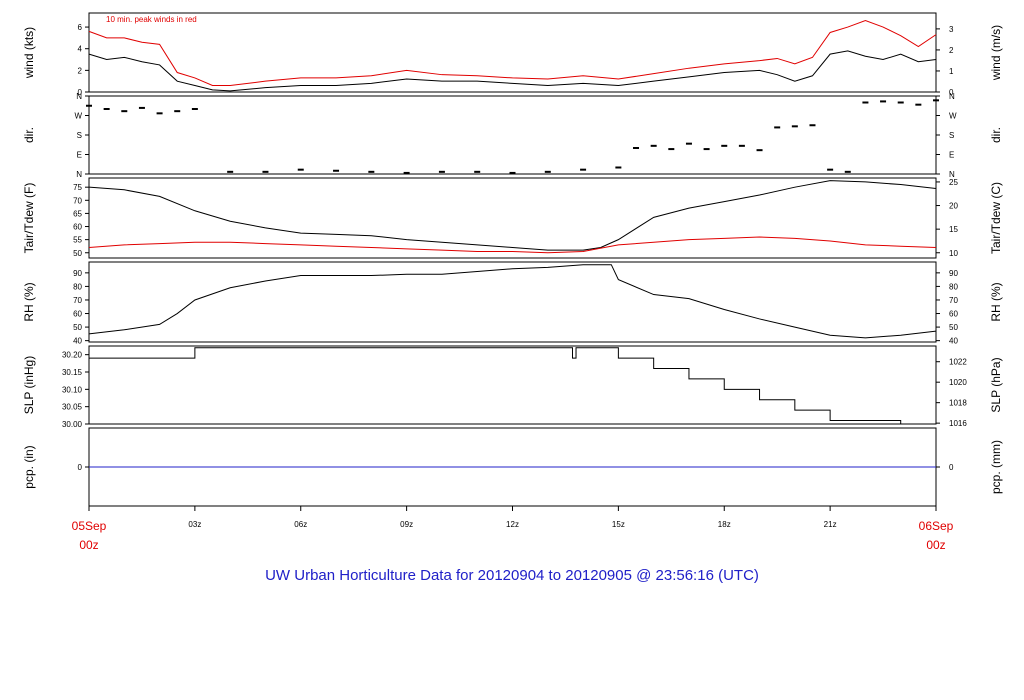 Image resolution: width=1024 pixels, height=700 pixels. What do you see at coordinates (996, 301) in the screenshot?
I see `y-axis-label-right: RH (%)` at bounding box center [996, 301].